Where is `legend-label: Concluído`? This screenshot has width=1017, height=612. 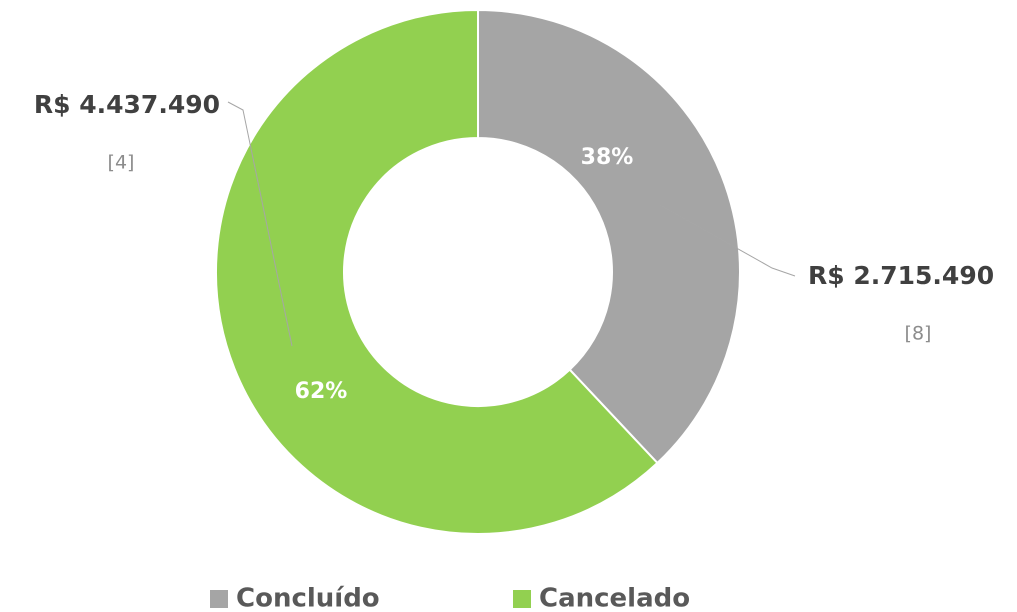 legend-label: Concluído is located at coordinates (308, 598).